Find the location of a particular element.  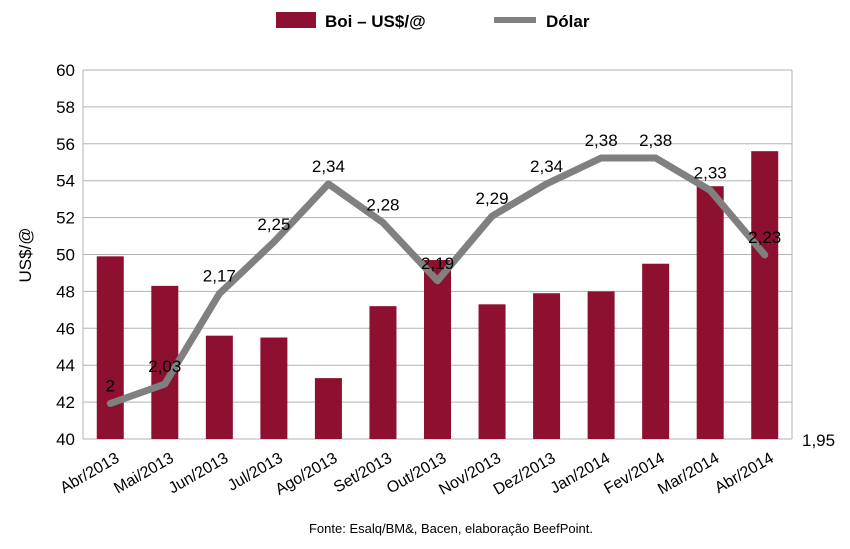

data-label: 2,19 is located at coordinates (437, 263).